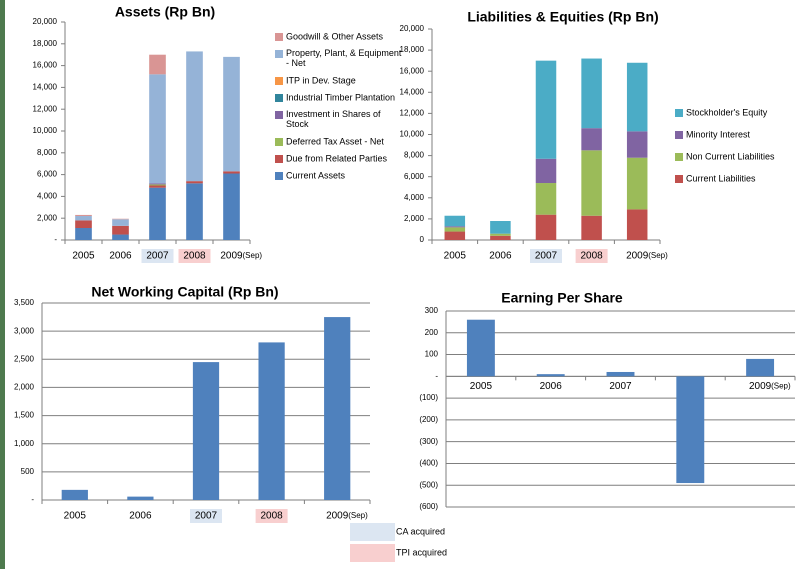 This screenshot has width=808, height=569. Describe the element at coordinates (412, 134) in the screenshot. I see `y-tick-label: 10,000` at that location.